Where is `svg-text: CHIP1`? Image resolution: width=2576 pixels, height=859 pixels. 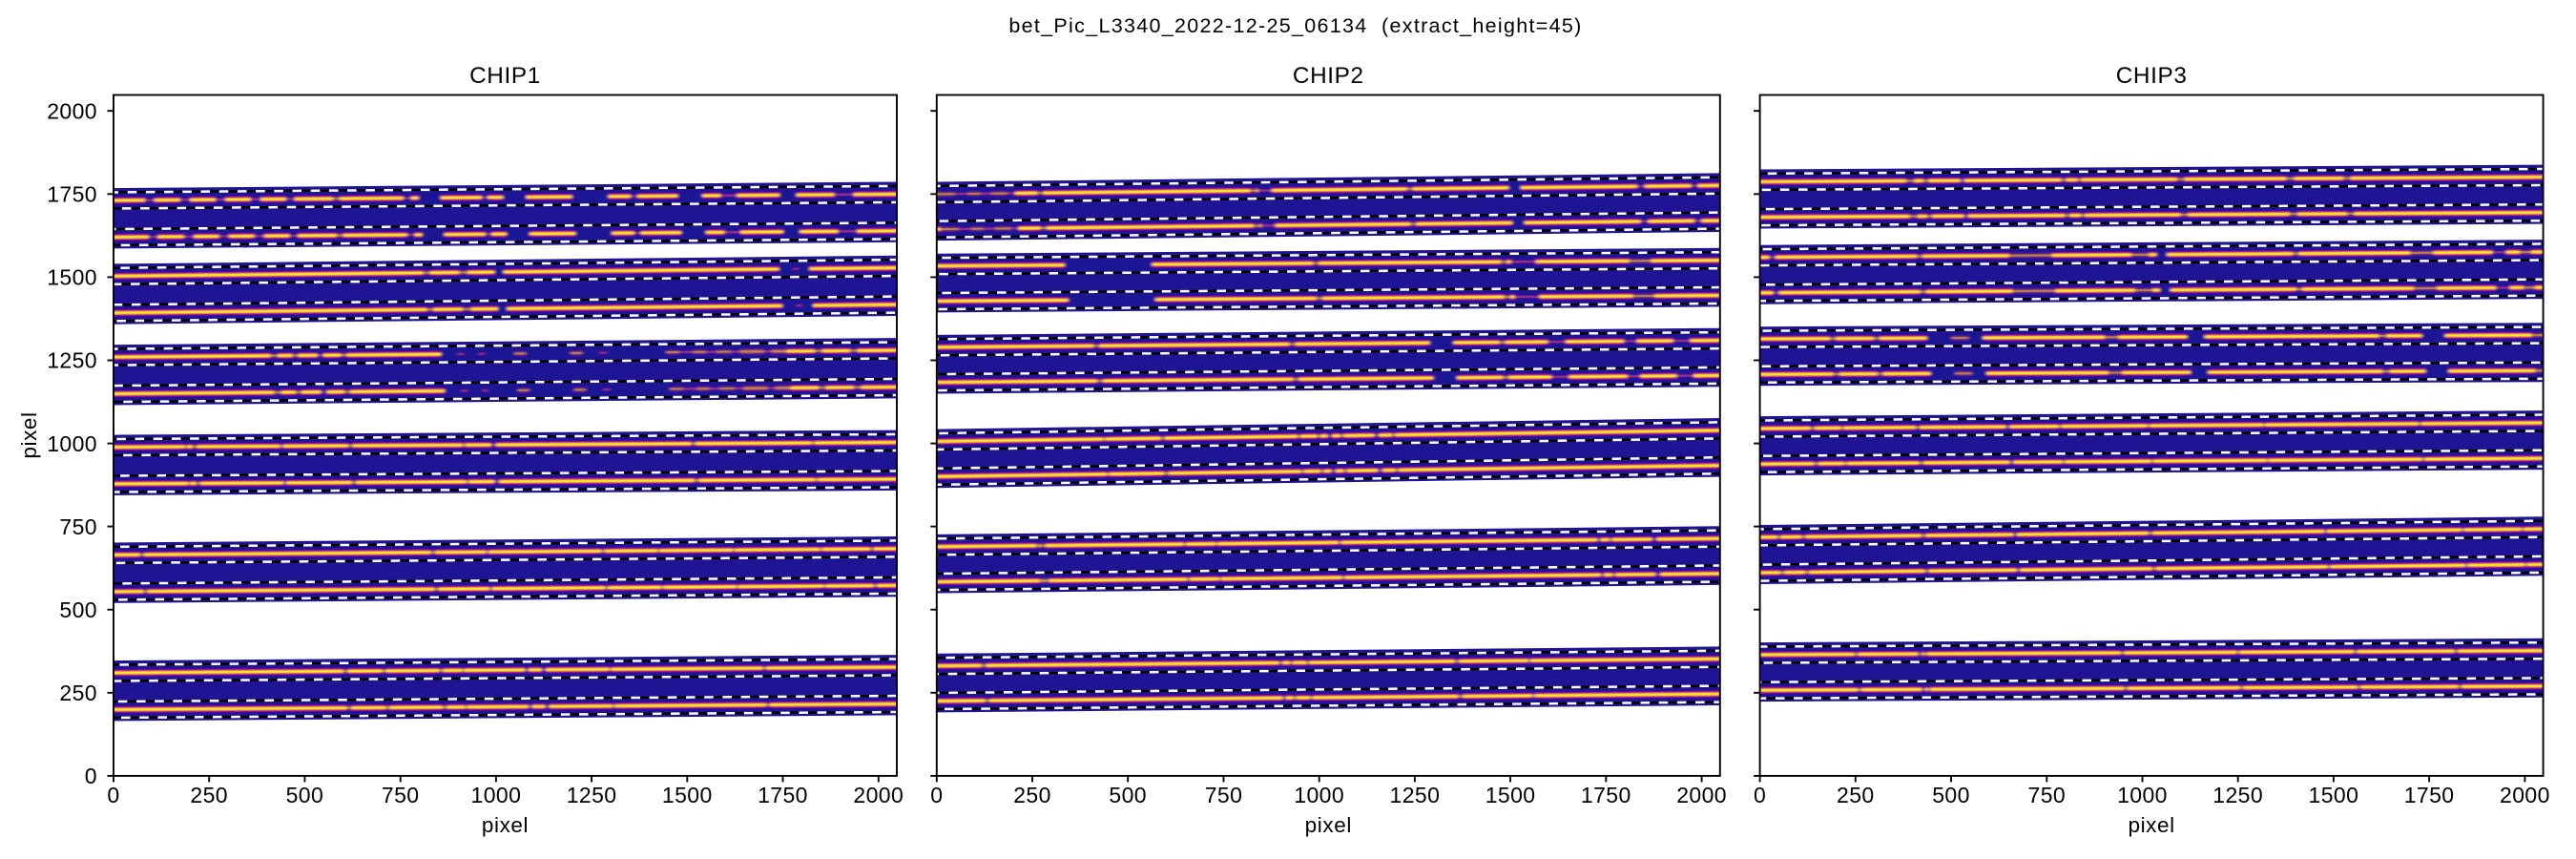 svg-text: CHIP1 is located at coordinates (505, 76).